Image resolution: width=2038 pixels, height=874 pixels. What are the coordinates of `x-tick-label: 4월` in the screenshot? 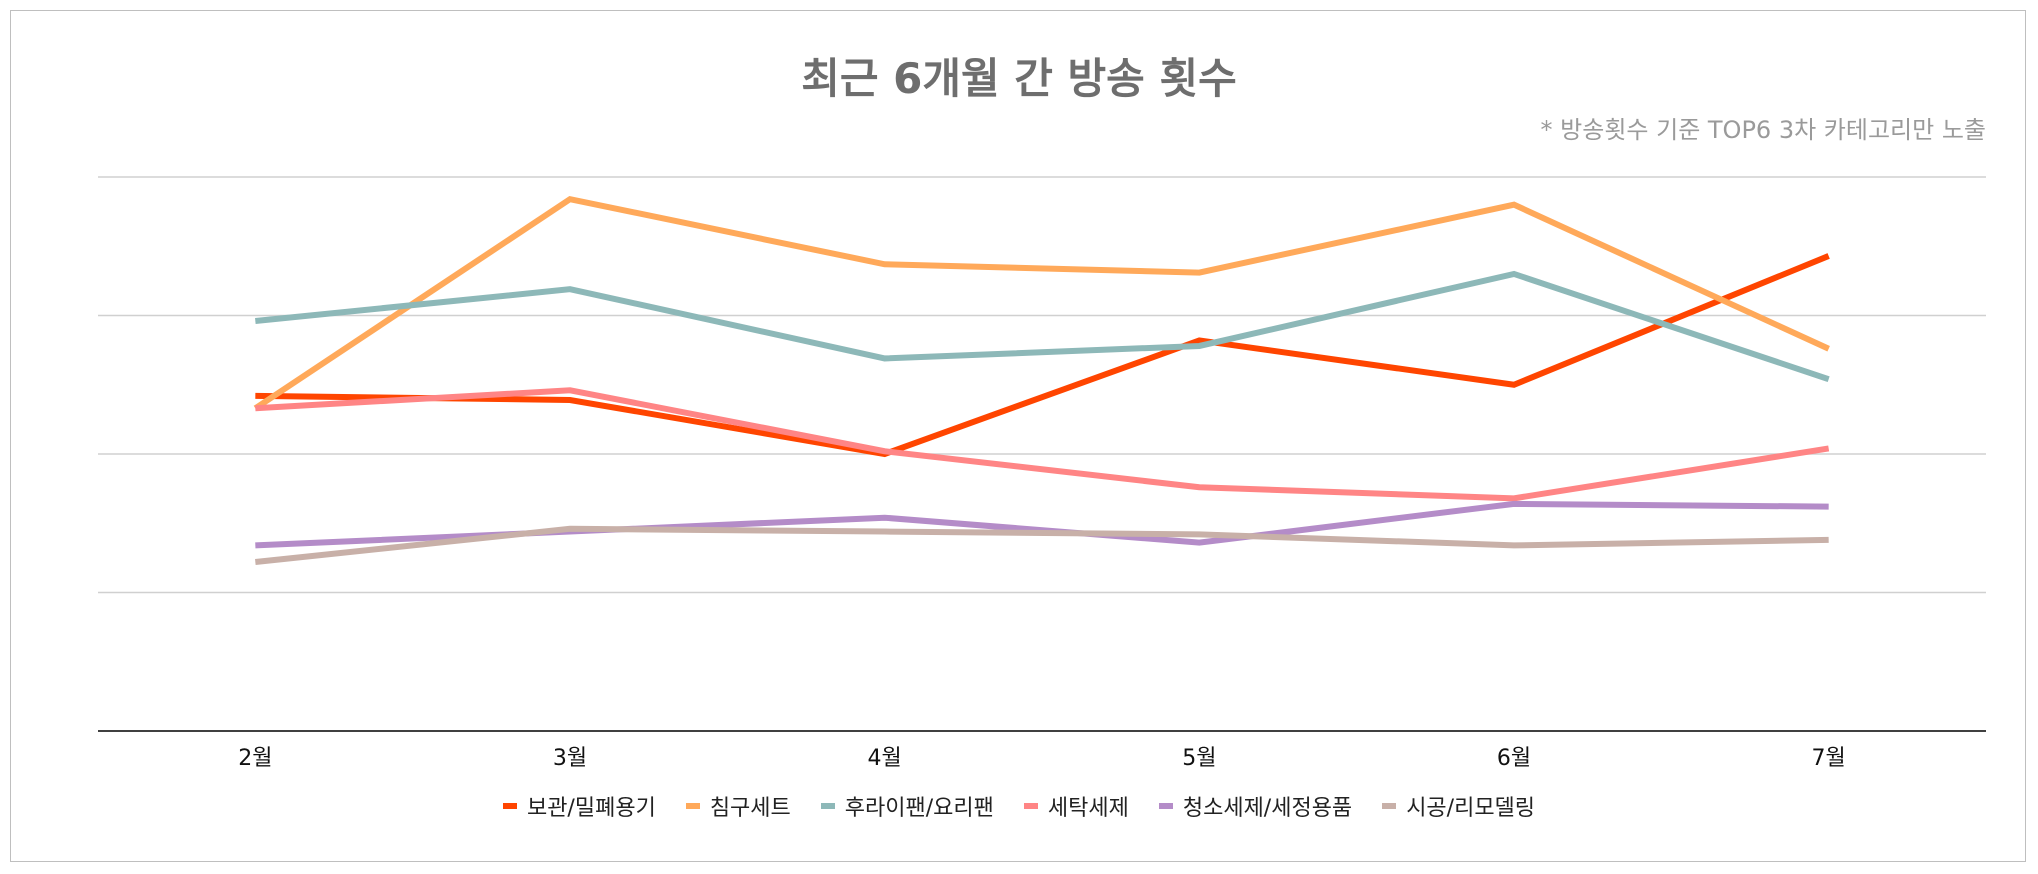 It's located at (885, 758).